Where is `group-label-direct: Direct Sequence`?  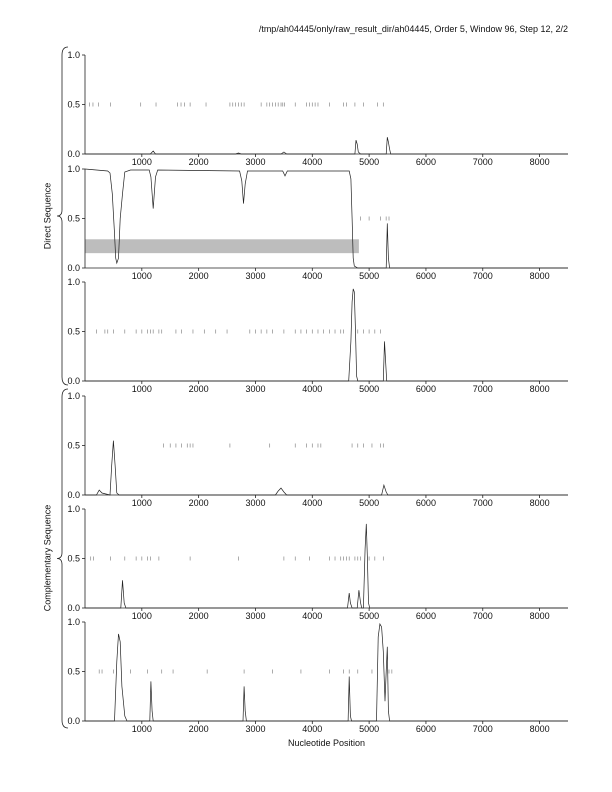 group-label-direct: Direct Sequence is located at coordinates (46, 216).